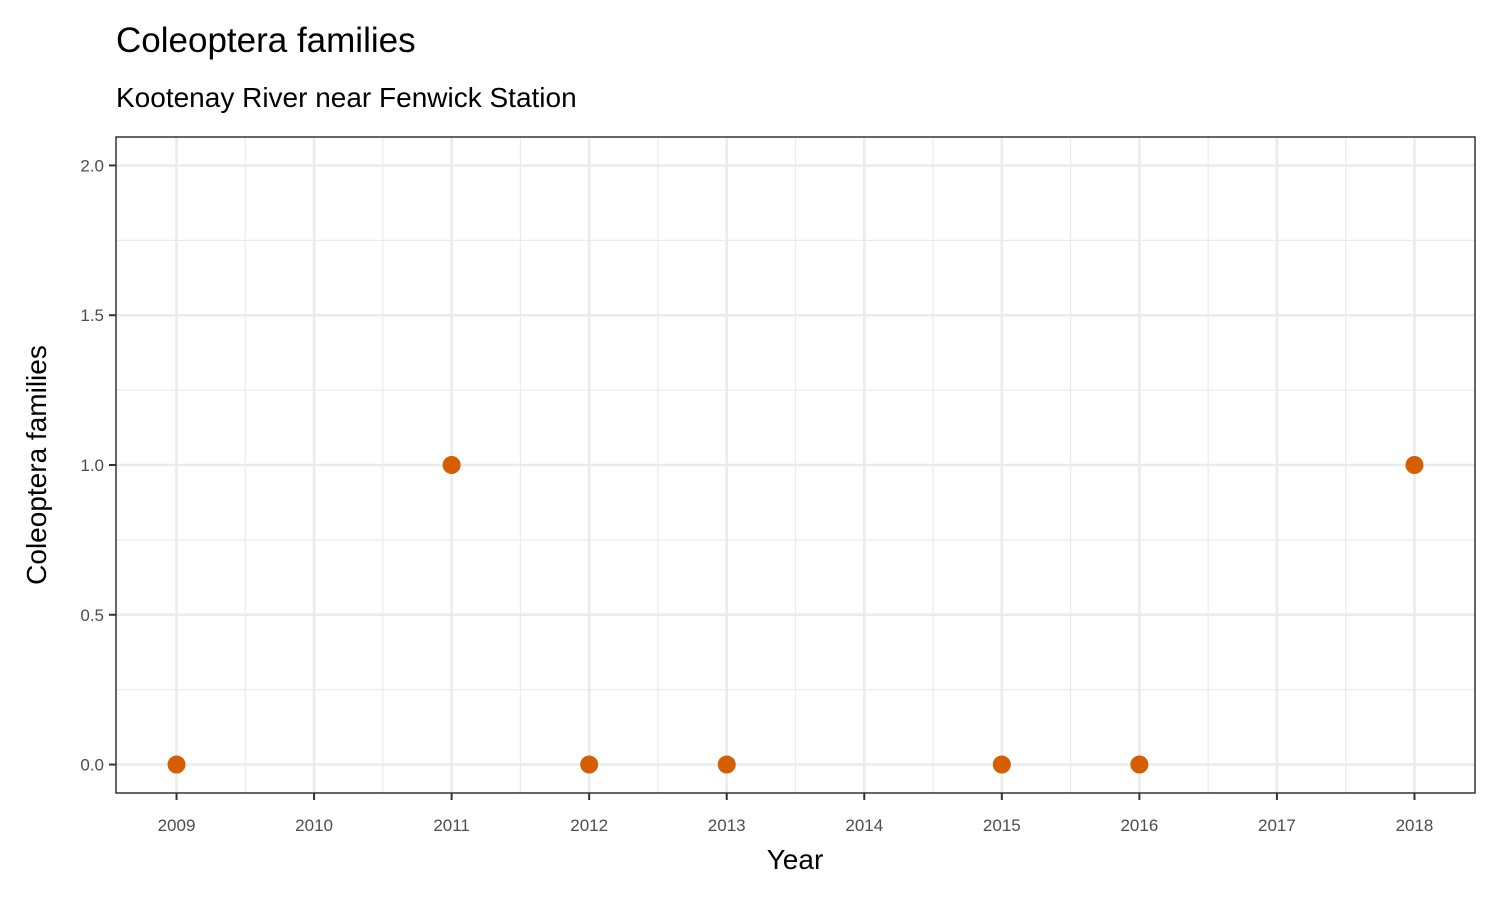 Image resolution: width=1500 pixels, height=900 pixels. Describe the element at coordinates (589, 825) in the screenshot. I see `x-tick-label: 2012` at that location.